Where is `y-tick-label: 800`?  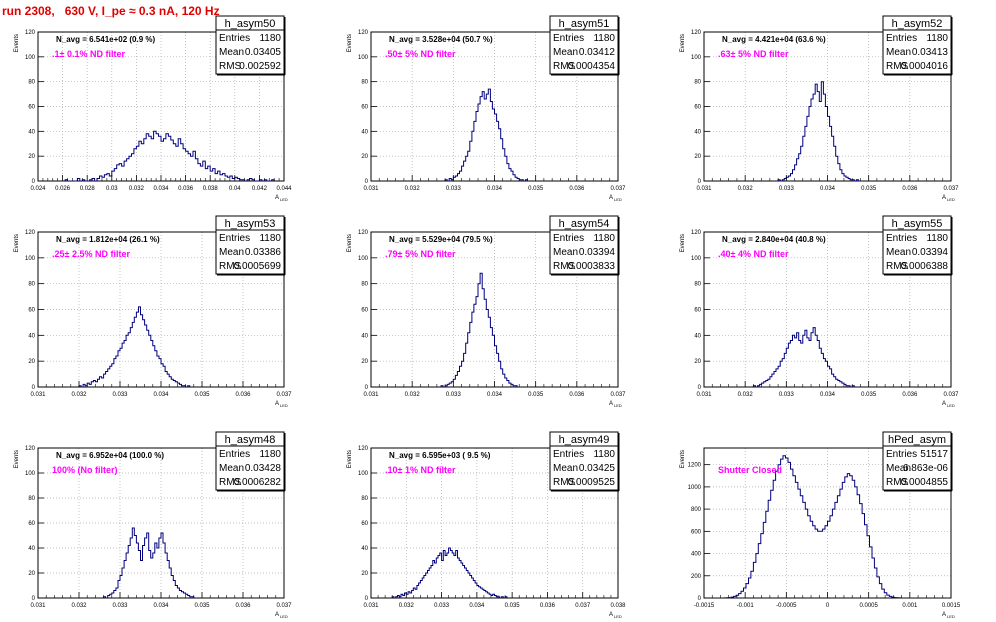 y-tick-label: 800 is located at coordinates (696, 510).